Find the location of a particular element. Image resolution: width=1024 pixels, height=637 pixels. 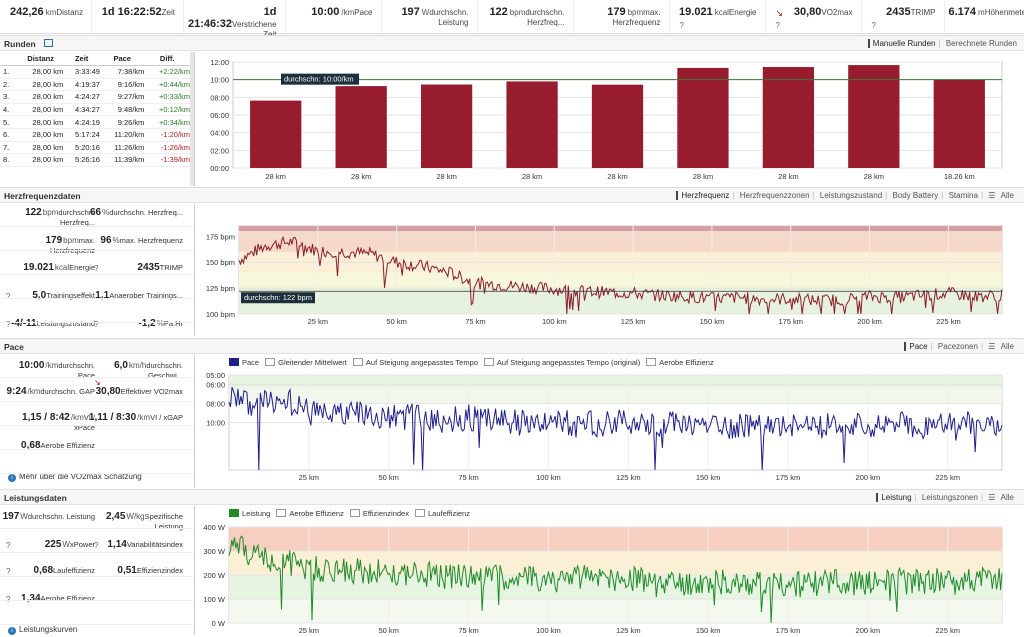

tab-power-all: ☰ Alle is located at coordinates (1002, 497).